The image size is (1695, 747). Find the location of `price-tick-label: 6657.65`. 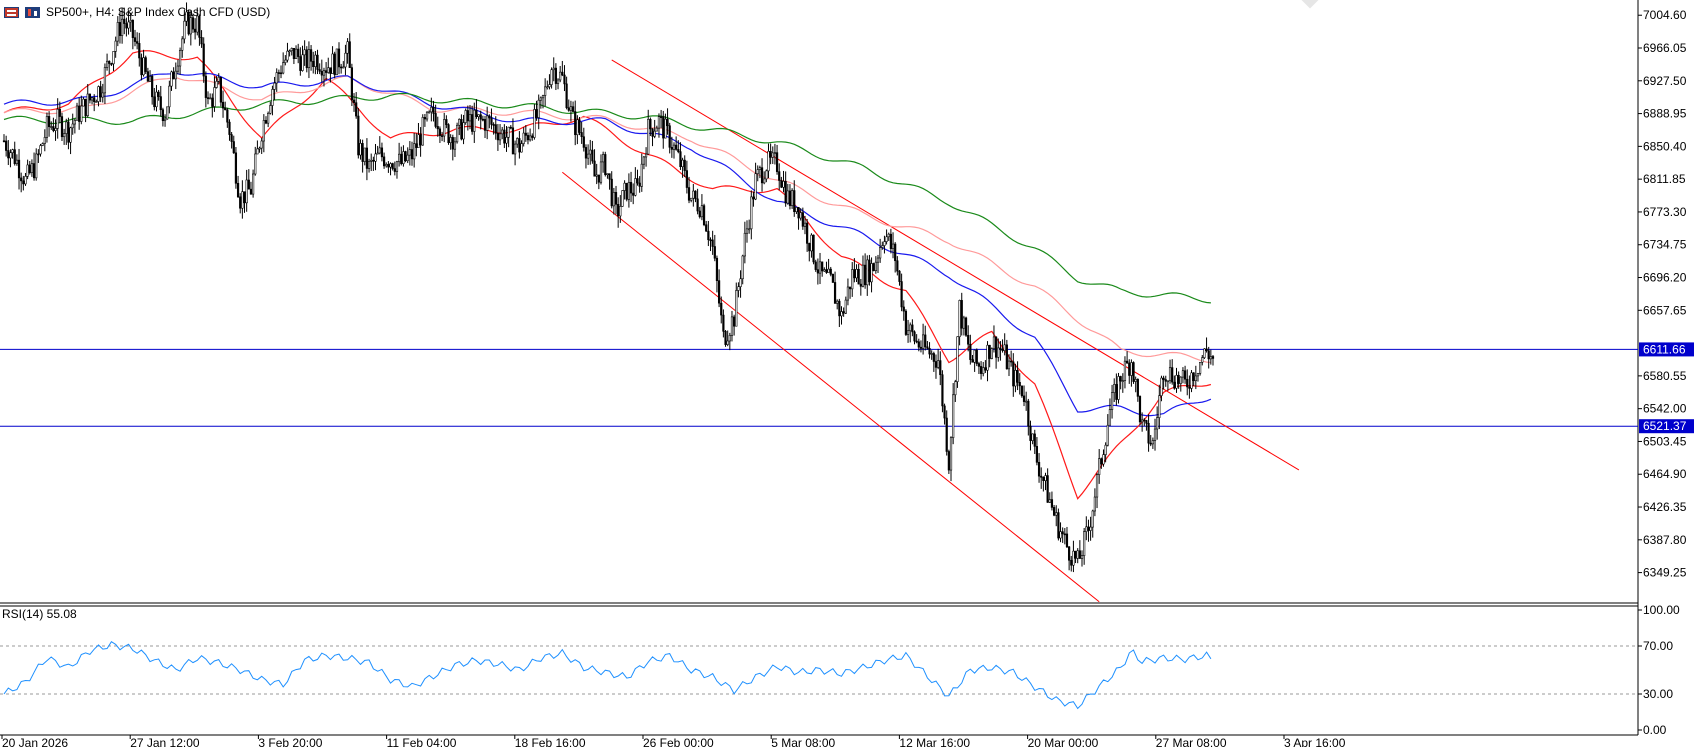

price-tick-label: 6657.65 is located at coordinates (1665, 310).